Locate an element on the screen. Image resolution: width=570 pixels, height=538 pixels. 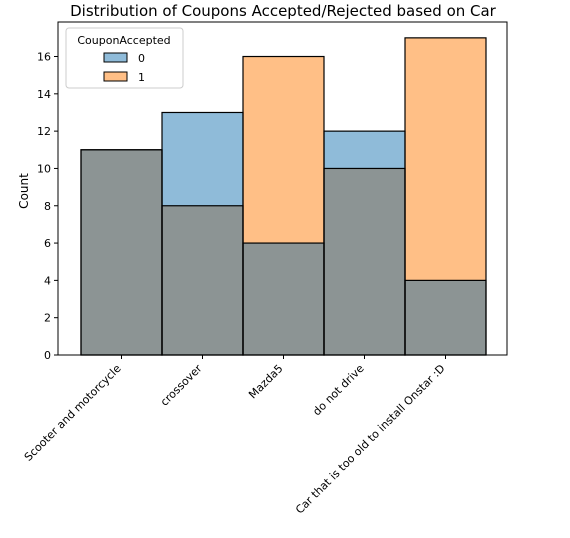
y-tick-label: 8 is located at coordinates (47, 206).